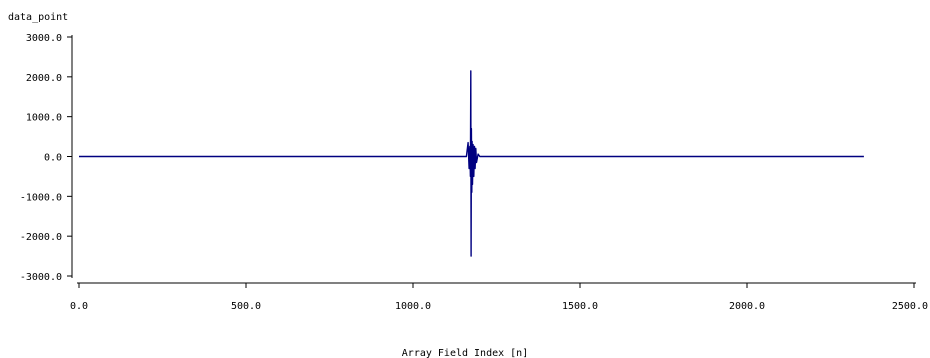 This screenshot has height=358, width=930. What do you see at coordinates (44, 118) in the screenshot?
I see `y-tick-label: 1000.0` at bounding box center [44, 118].